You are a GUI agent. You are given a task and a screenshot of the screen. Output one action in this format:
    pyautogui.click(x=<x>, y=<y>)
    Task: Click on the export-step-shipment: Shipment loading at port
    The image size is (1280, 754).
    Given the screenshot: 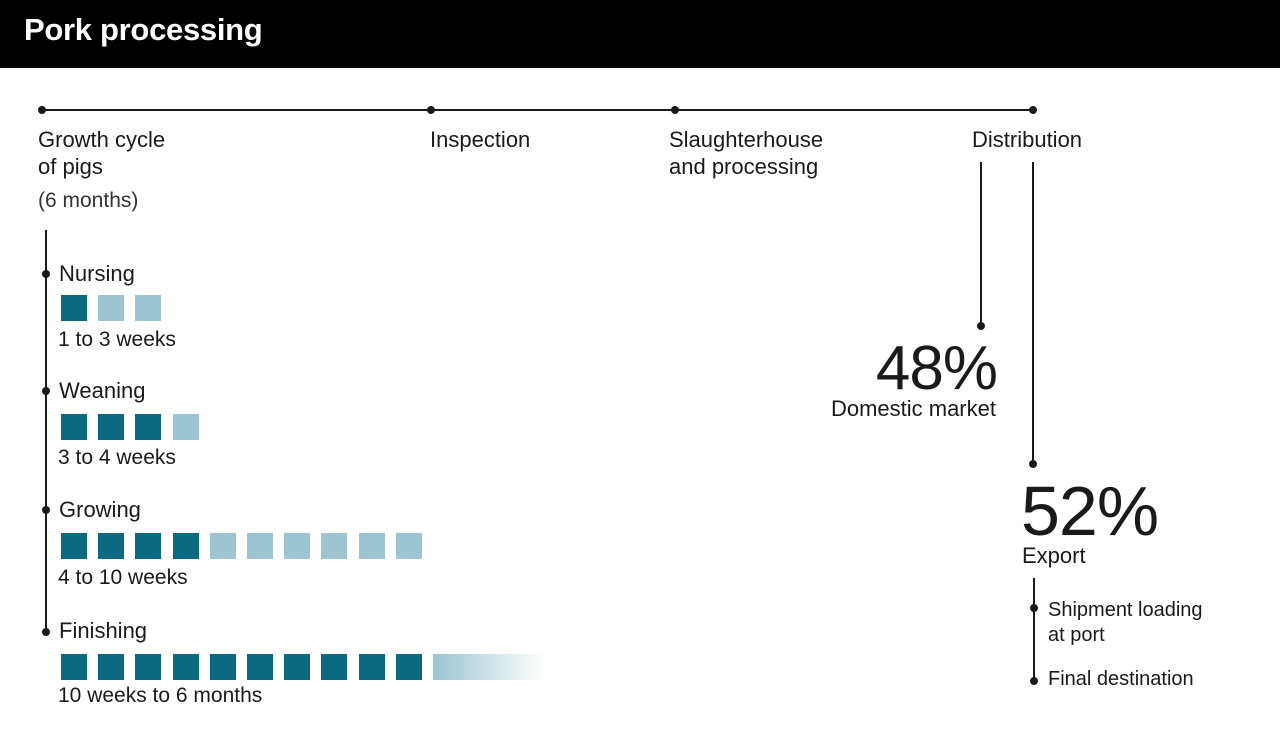 What is the action you would take?
    pyautogui.click(x=1125, y=622)
    